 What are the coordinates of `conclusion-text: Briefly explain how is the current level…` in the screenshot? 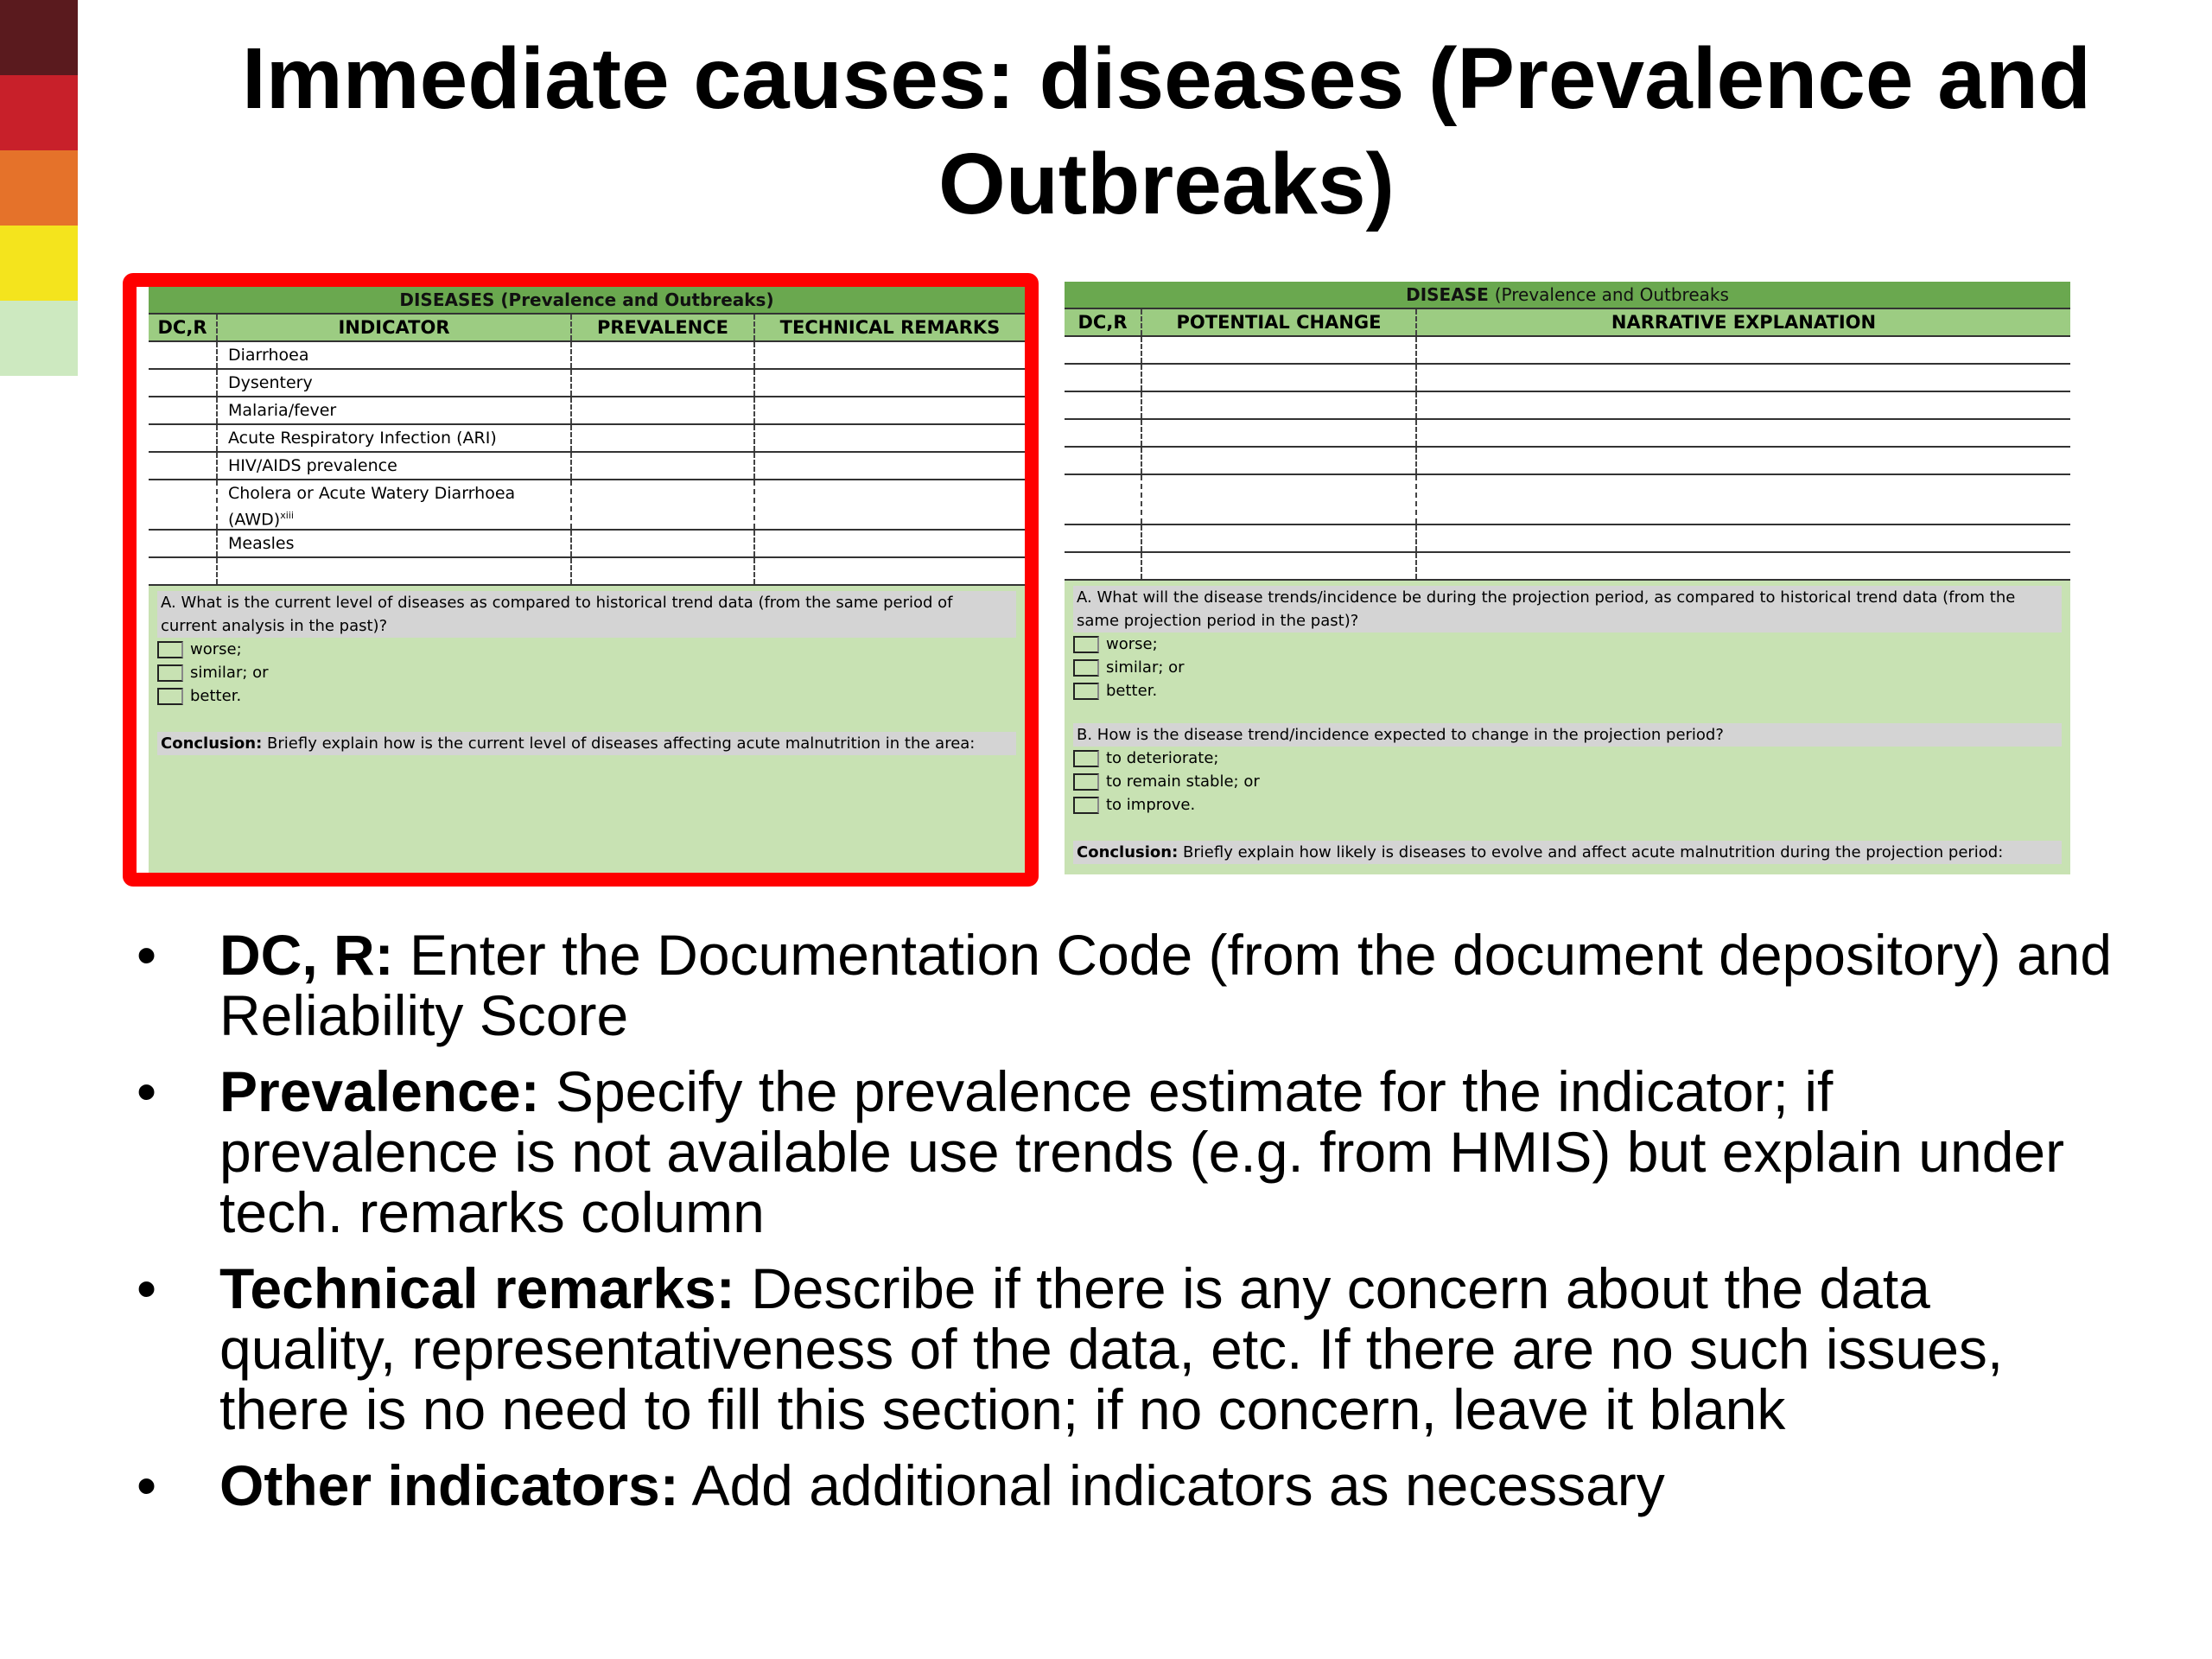 It's located at (621, 743).